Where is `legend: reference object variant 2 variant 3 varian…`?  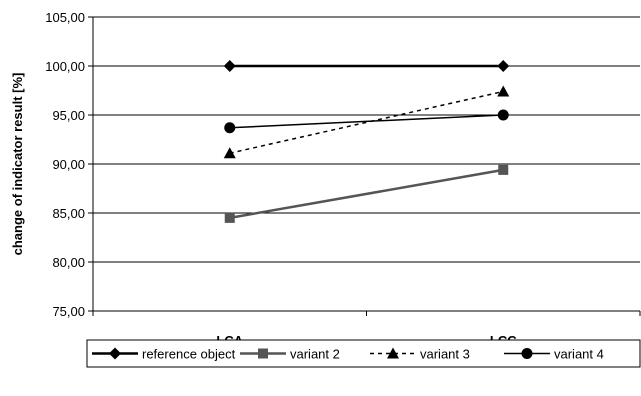 legend: reference object variant 2 variant 3 varian… is located at coordinates (363, 353).